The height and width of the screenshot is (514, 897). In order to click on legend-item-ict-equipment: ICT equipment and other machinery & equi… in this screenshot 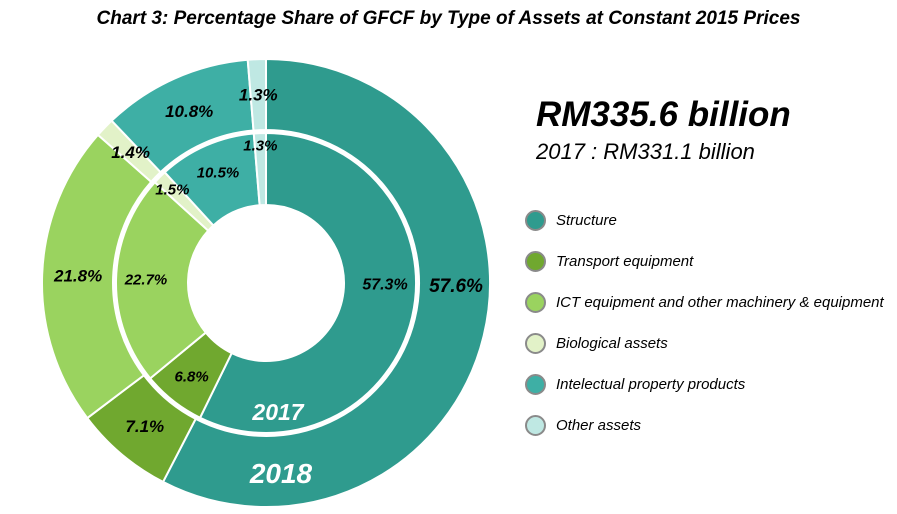, I will do `click(704, 302)`.